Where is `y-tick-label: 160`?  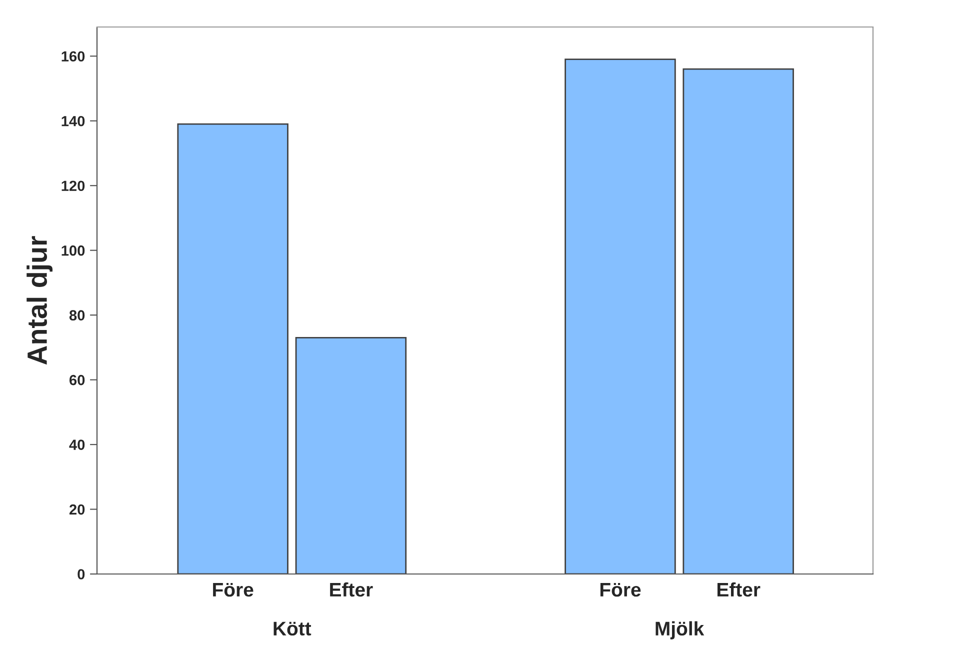
y-tick-label: 160 is located at coordinates (73, 56).